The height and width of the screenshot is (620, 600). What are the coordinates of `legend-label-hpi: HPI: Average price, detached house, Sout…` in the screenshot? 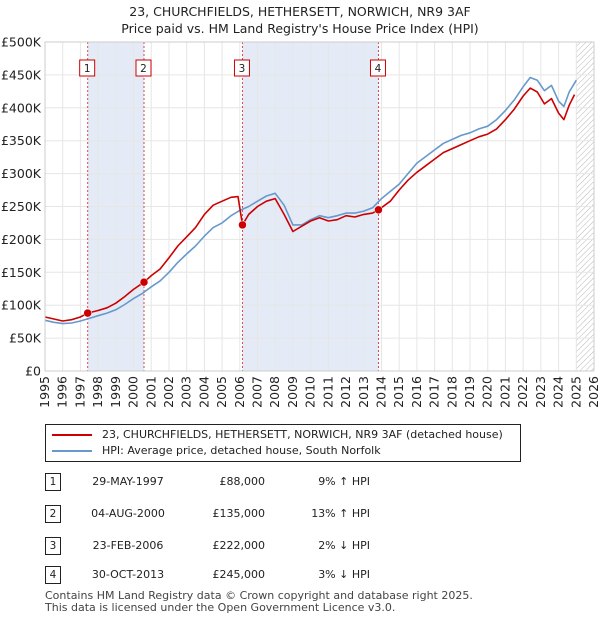 It's located at (241, 450).